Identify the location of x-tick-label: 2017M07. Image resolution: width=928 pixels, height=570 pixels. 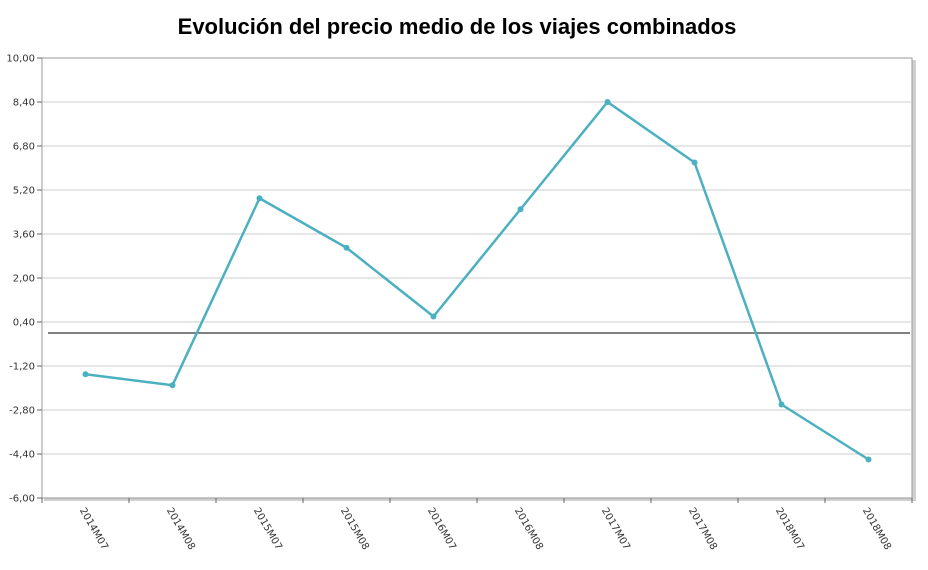
(615, 529).